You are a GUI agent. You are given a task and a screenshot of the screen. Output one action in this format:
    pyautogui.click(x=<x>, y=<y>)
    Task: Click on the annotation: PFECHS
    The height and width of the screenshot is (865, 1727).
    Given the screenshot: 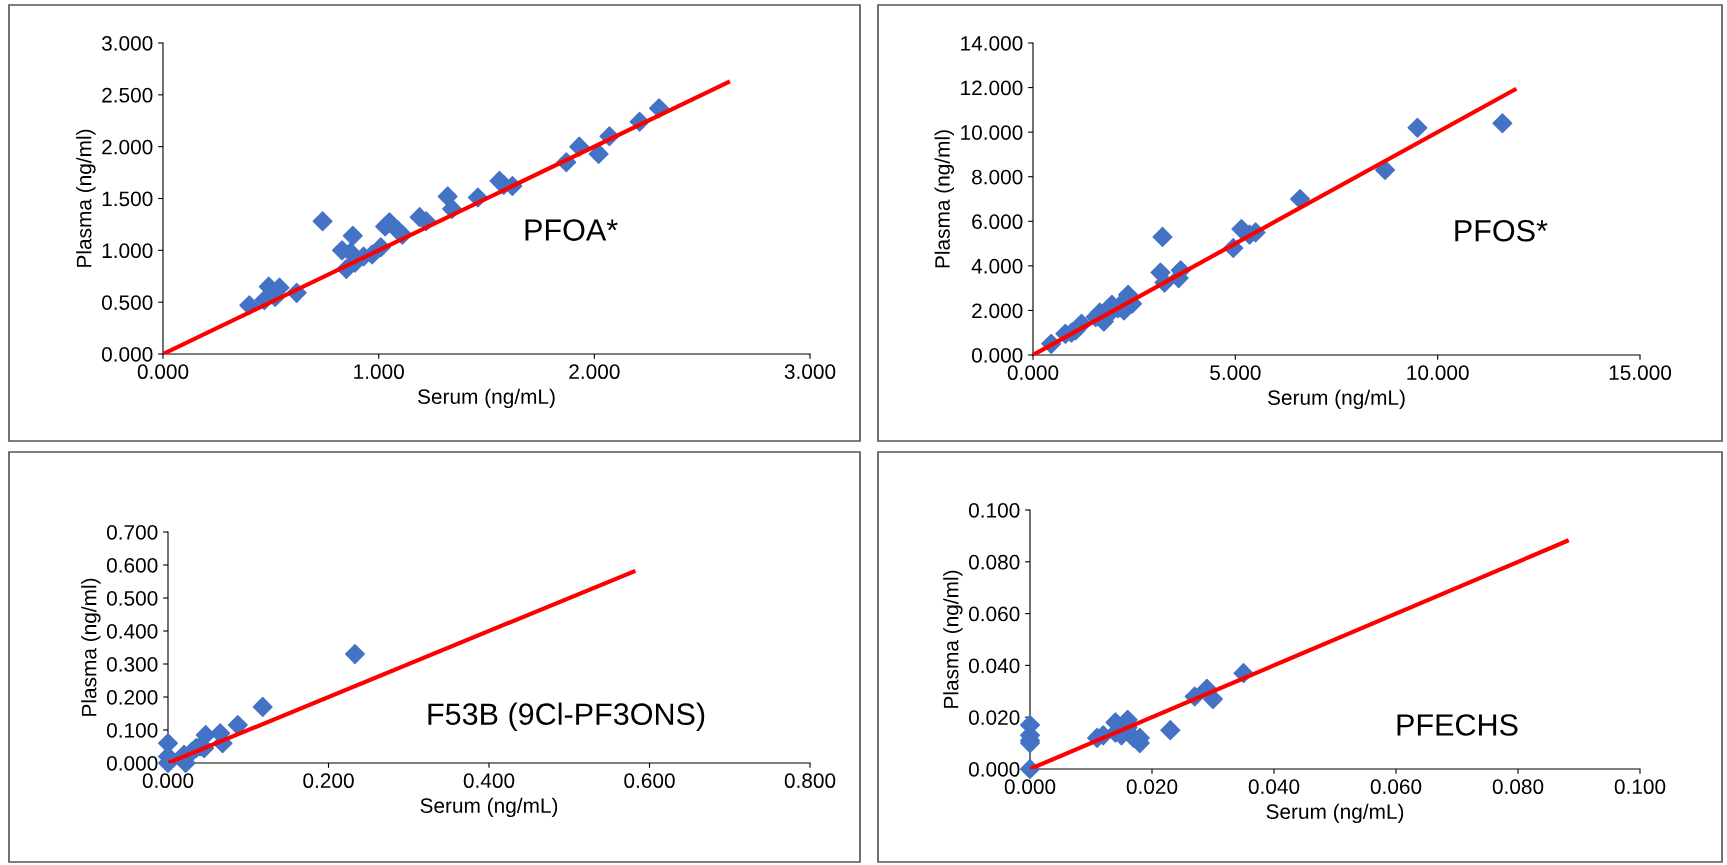 What is the action you would take?
    pyautogui.click(x=1457, y=725)
    